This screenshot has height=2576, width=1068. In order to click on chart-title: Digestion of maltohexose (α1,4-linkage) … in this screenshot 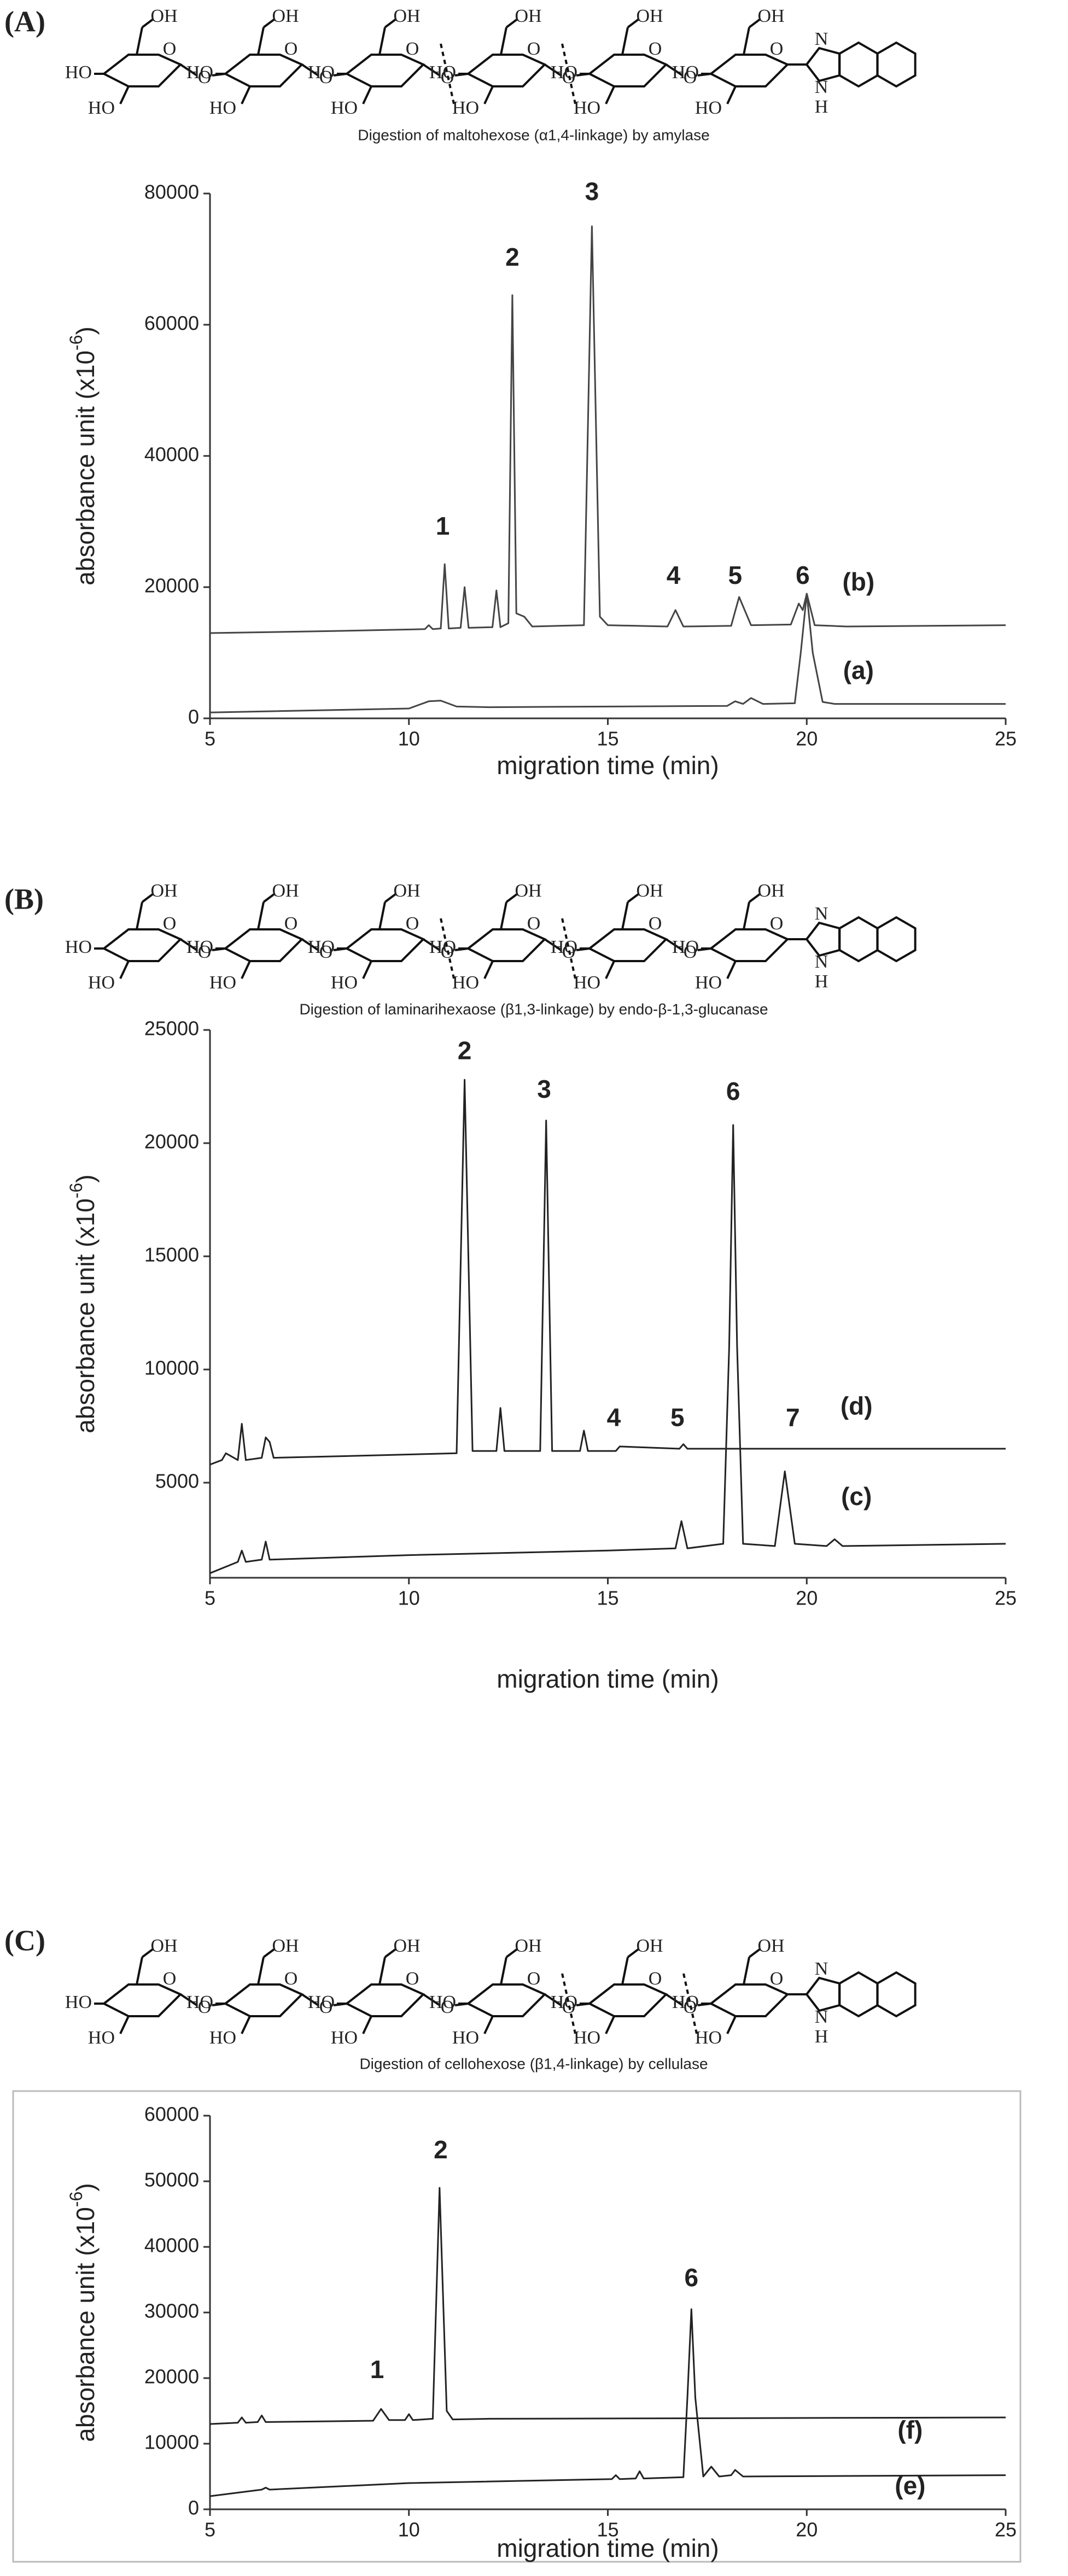, I will do `click(533, 134)`.